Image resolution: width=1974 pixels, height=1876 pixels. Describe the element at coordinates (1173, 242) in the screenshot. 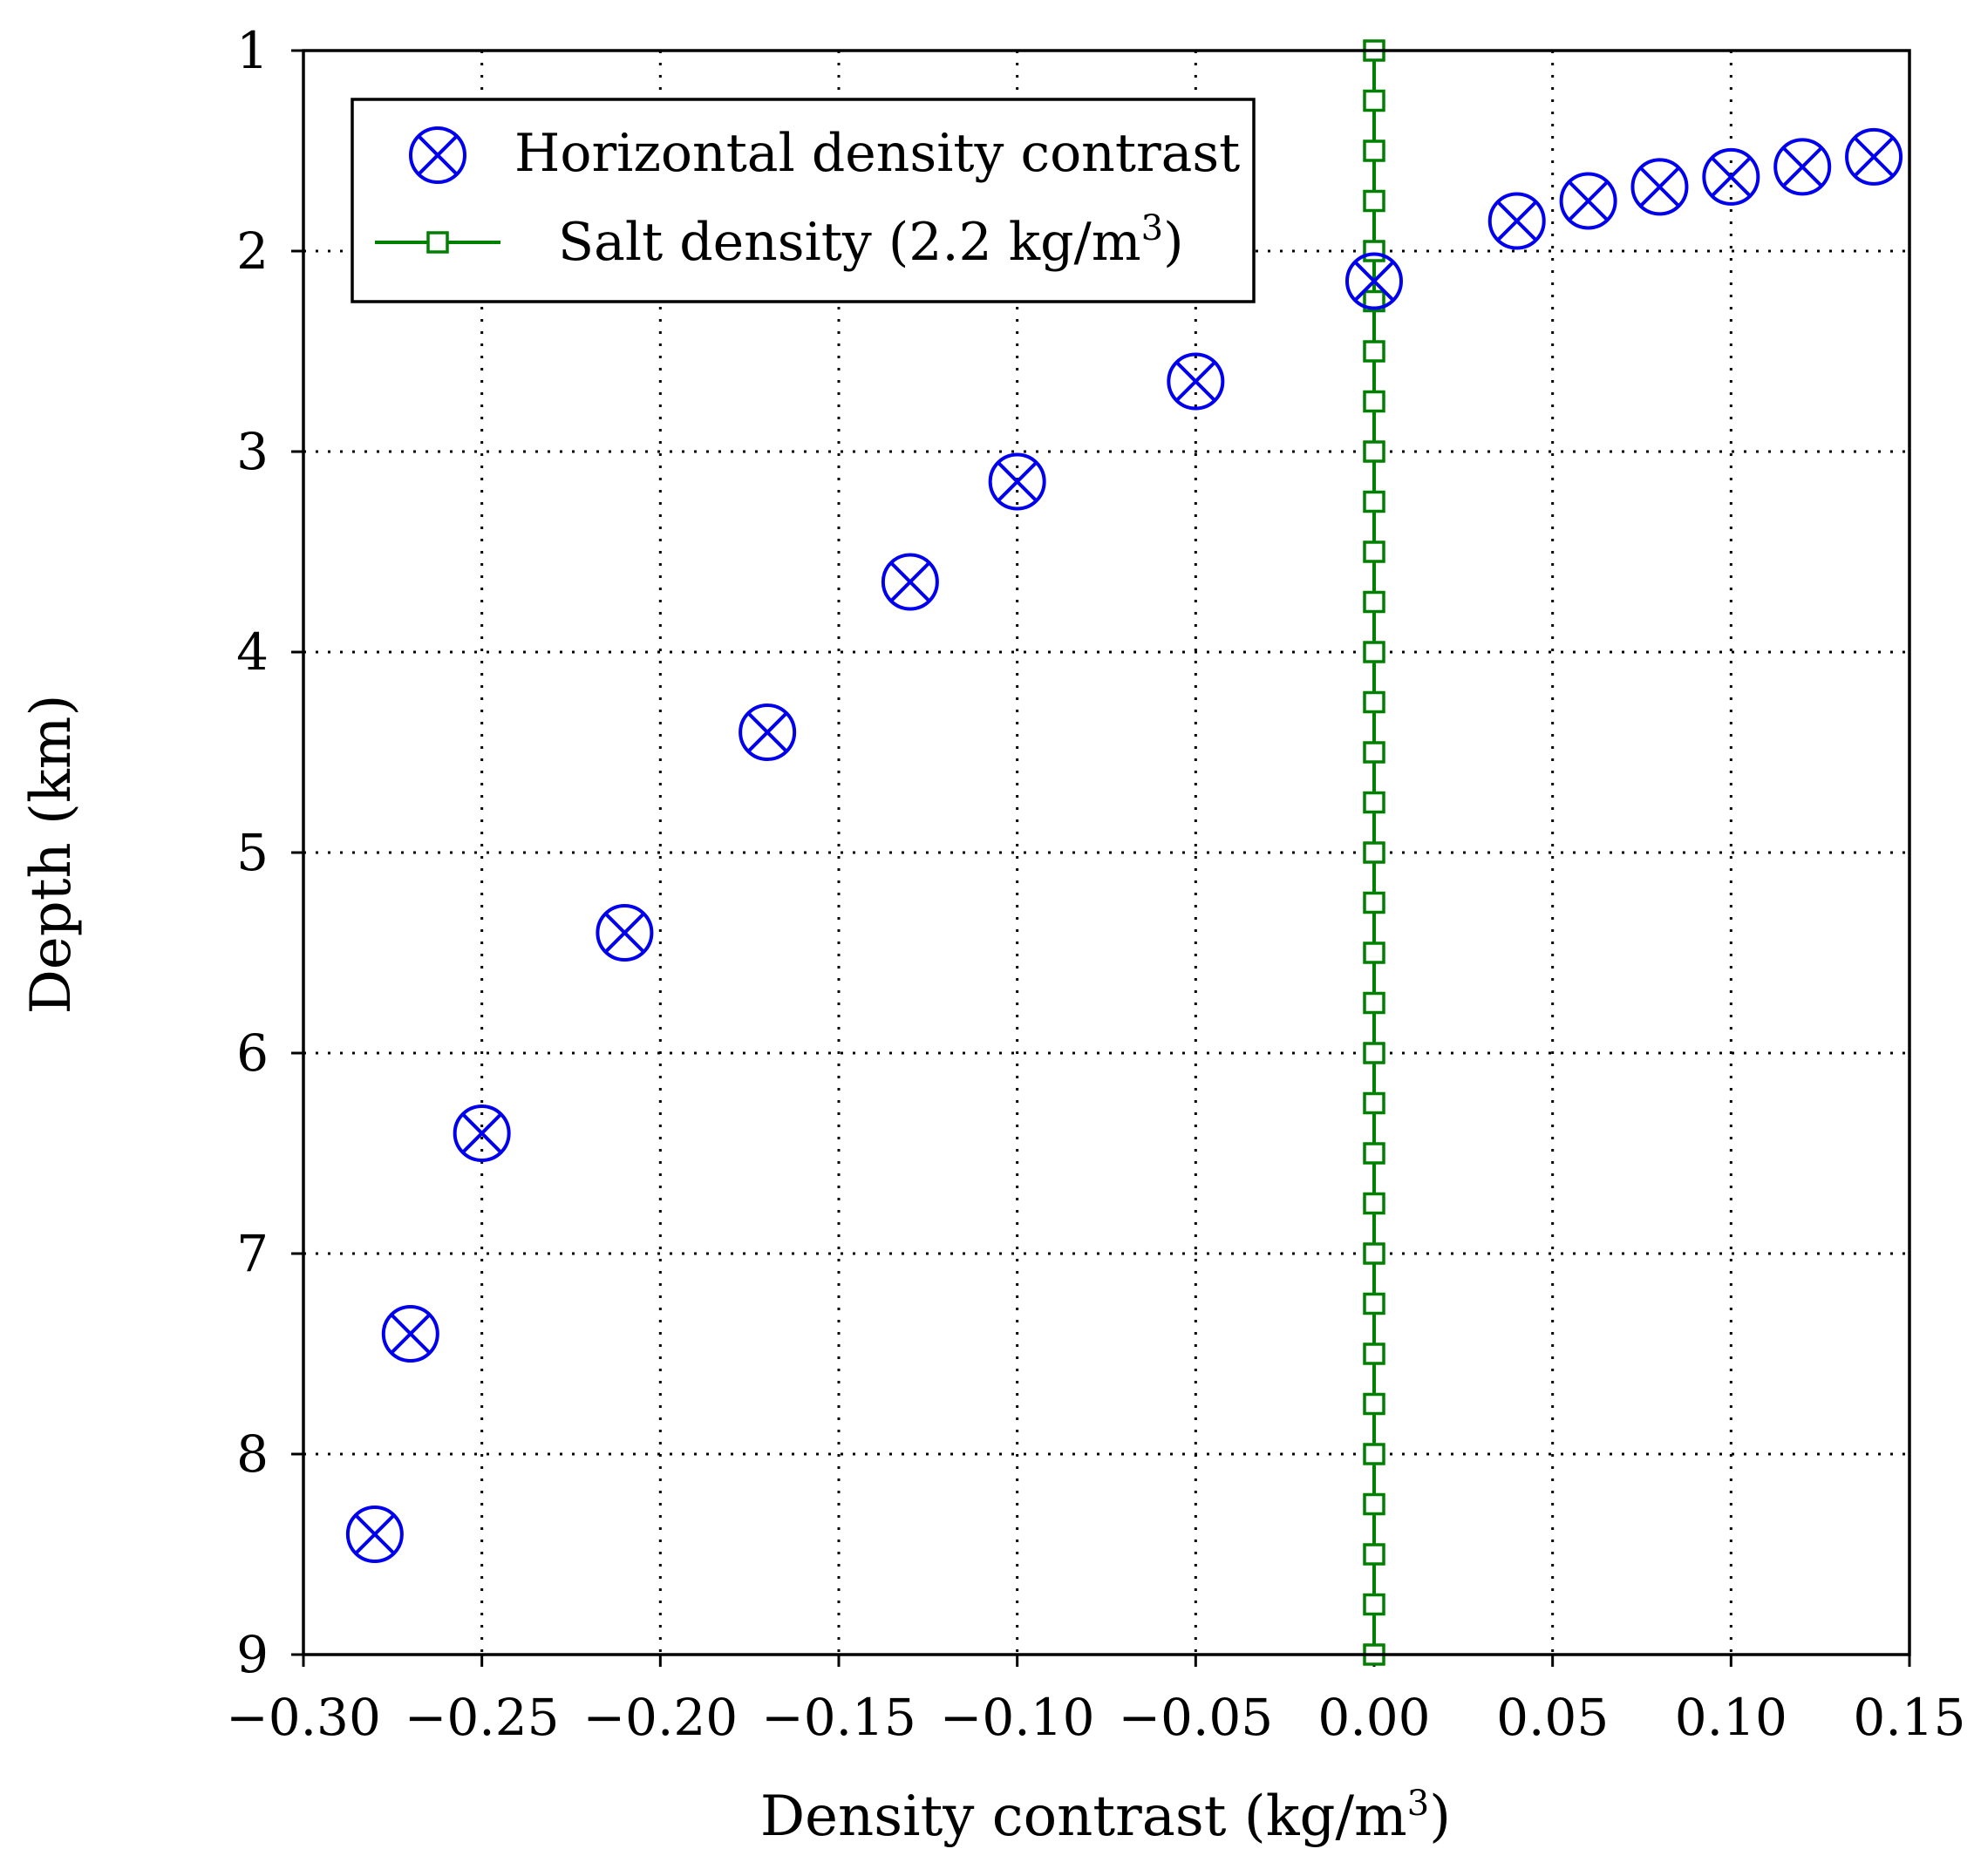

I see `legend-label-salt-close: )` at that location.